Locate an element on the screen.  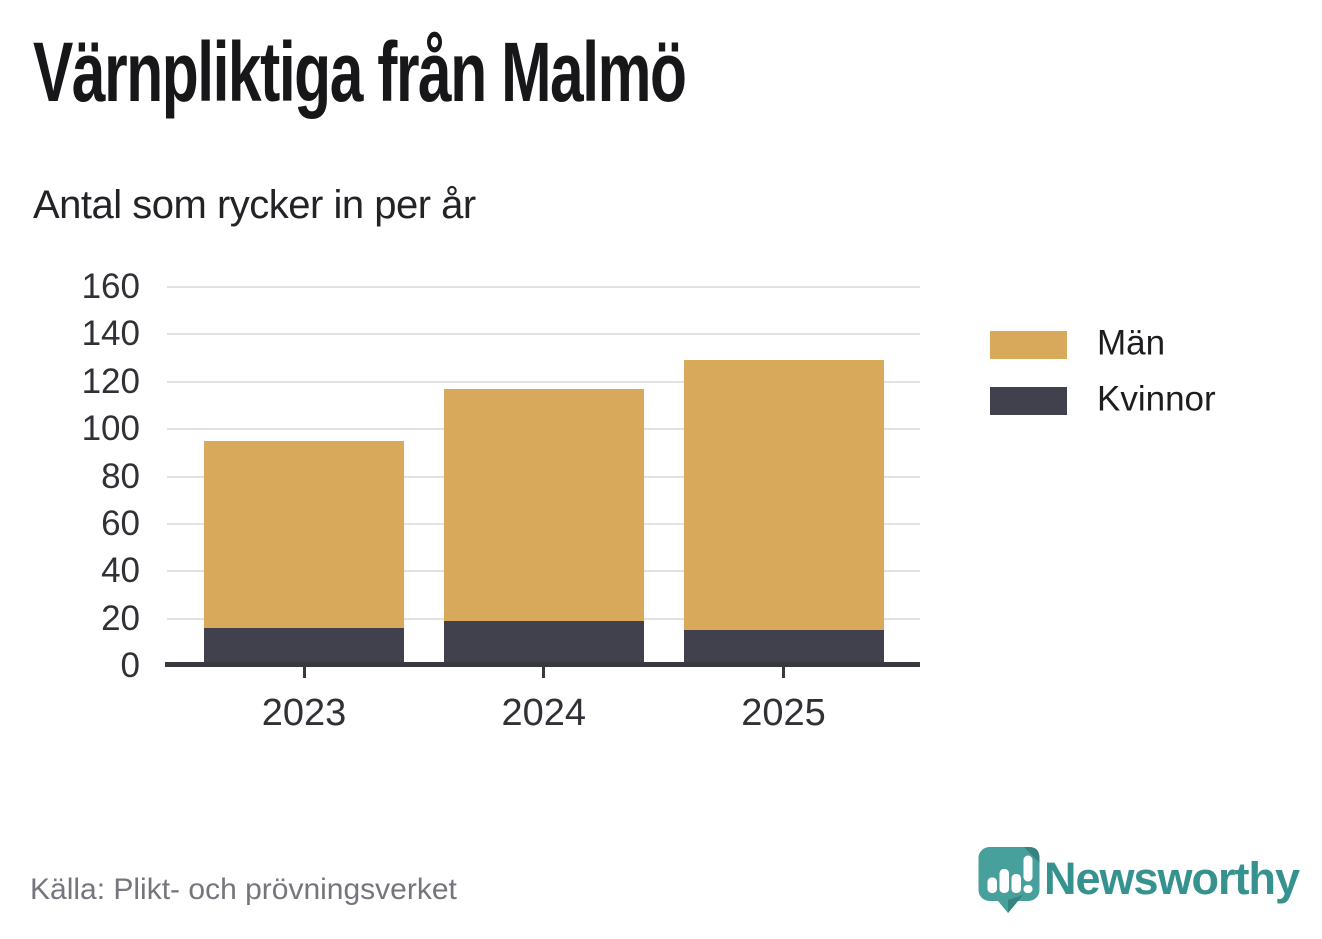
x-axis-tick-label: 2023 is located at coordinates (304, 713).